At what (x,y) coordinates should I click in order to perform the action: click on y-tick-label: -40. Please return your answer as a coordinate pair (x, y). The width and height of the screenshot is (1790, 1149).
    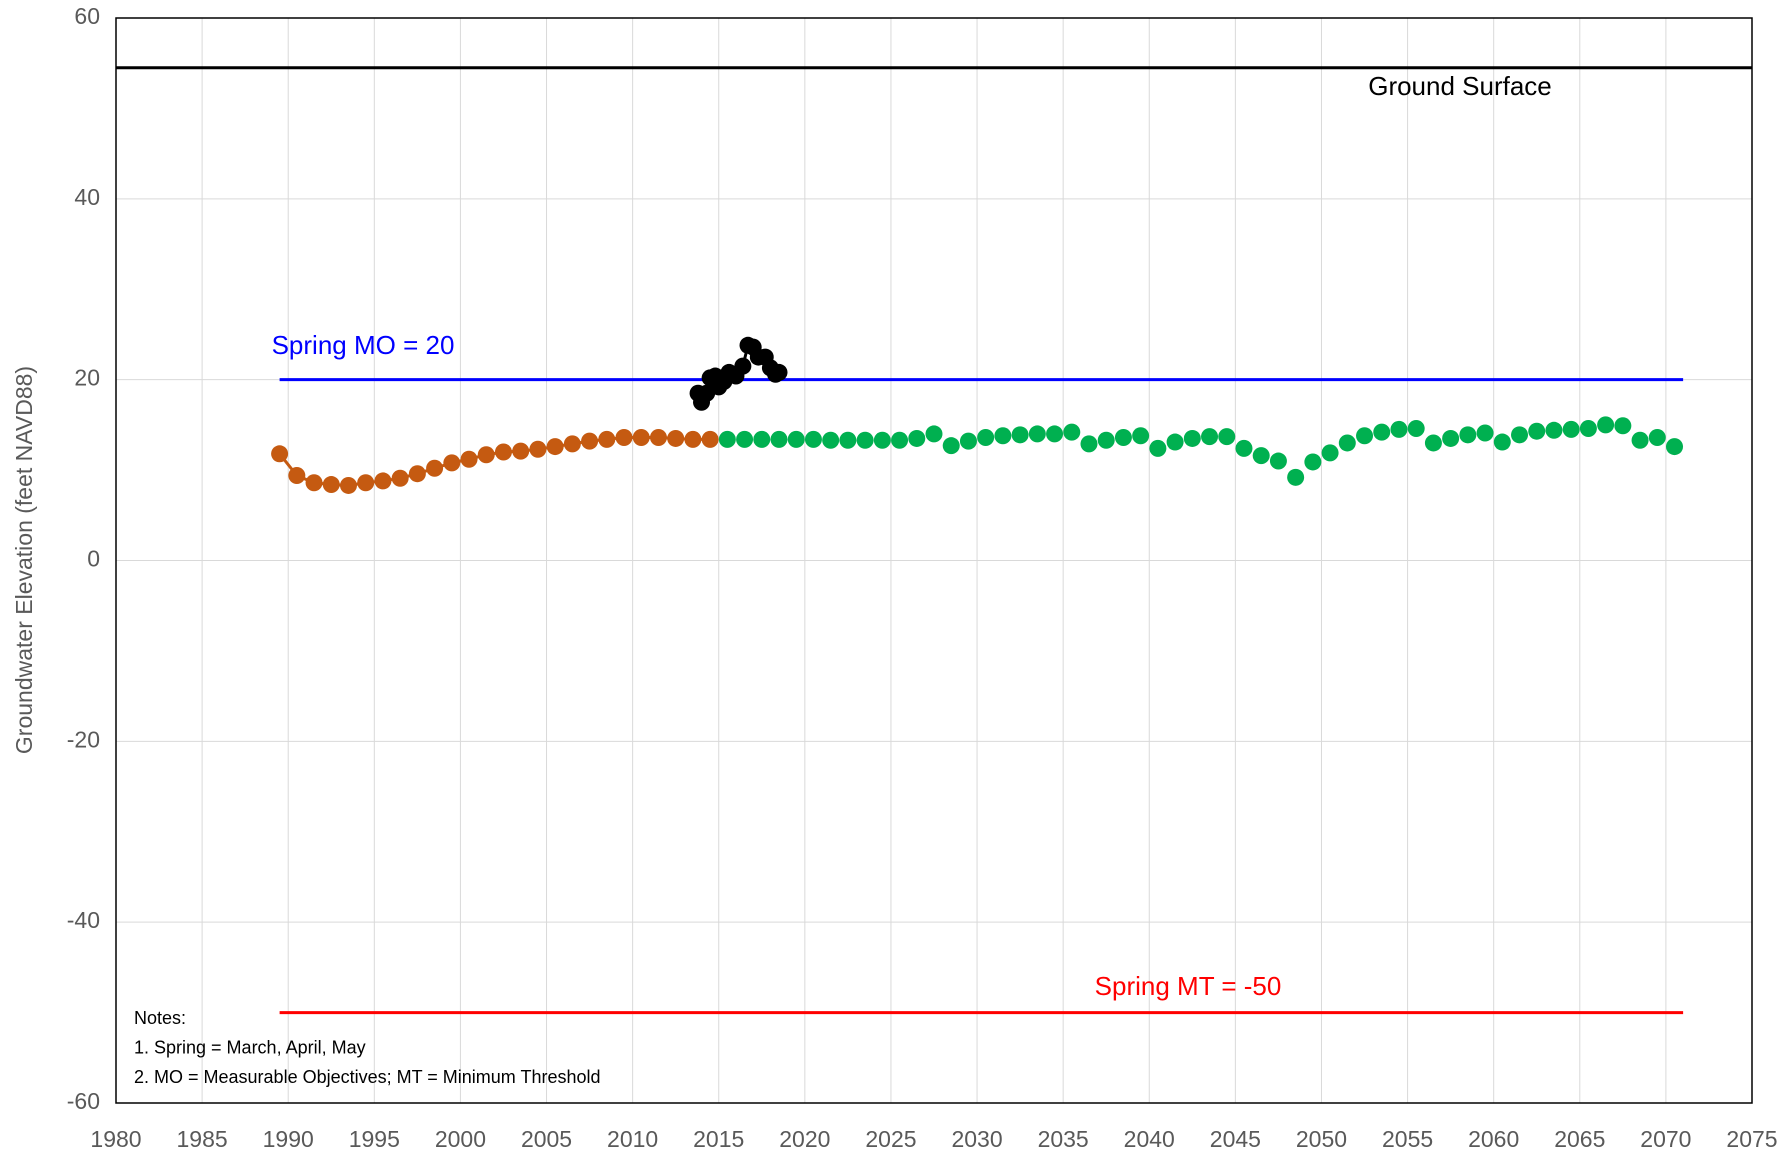
    Looking at the image, I should click on (83, 920).